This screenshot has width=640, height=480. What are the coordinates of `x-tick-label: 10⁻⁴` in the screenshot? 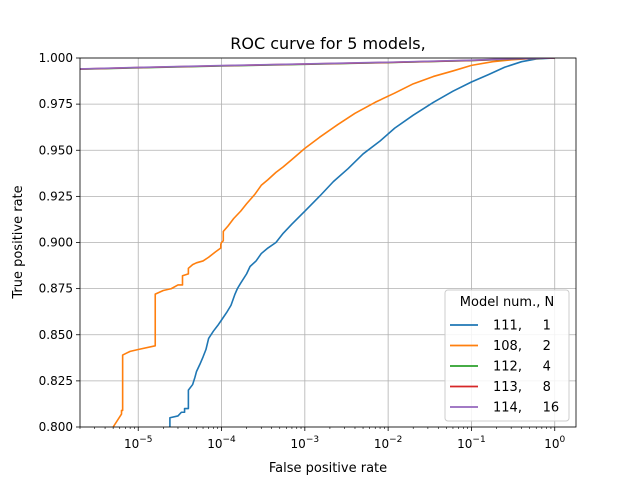 It's located at (221, 443).